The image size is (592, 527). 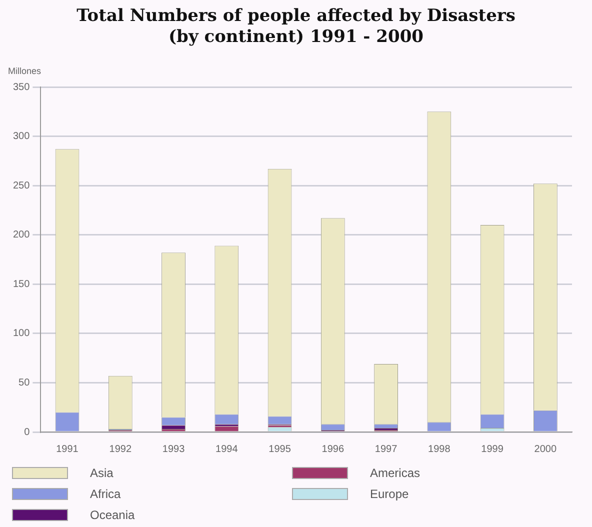 What do you see at coordinates (333, 449) in the screenshot?
I see `x-tick-label: 1996` at bounding box center [333, 449].